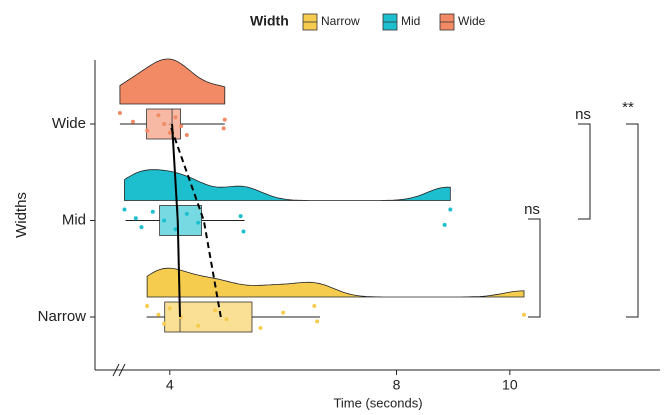 The width and height of the screenshot is (668, 415). Describe the element at coordinates (377, 402) in the screenshot. I see `x-axis-label: Time (seconds)` at that location.